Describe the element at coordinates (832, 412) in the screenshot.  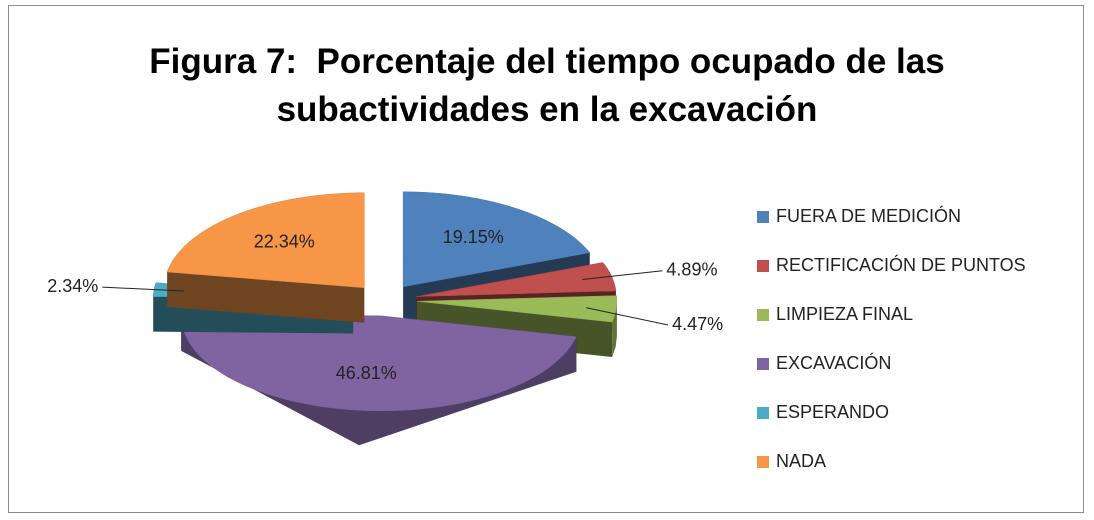
I see `legend-label: ESPERANDO` at that location.